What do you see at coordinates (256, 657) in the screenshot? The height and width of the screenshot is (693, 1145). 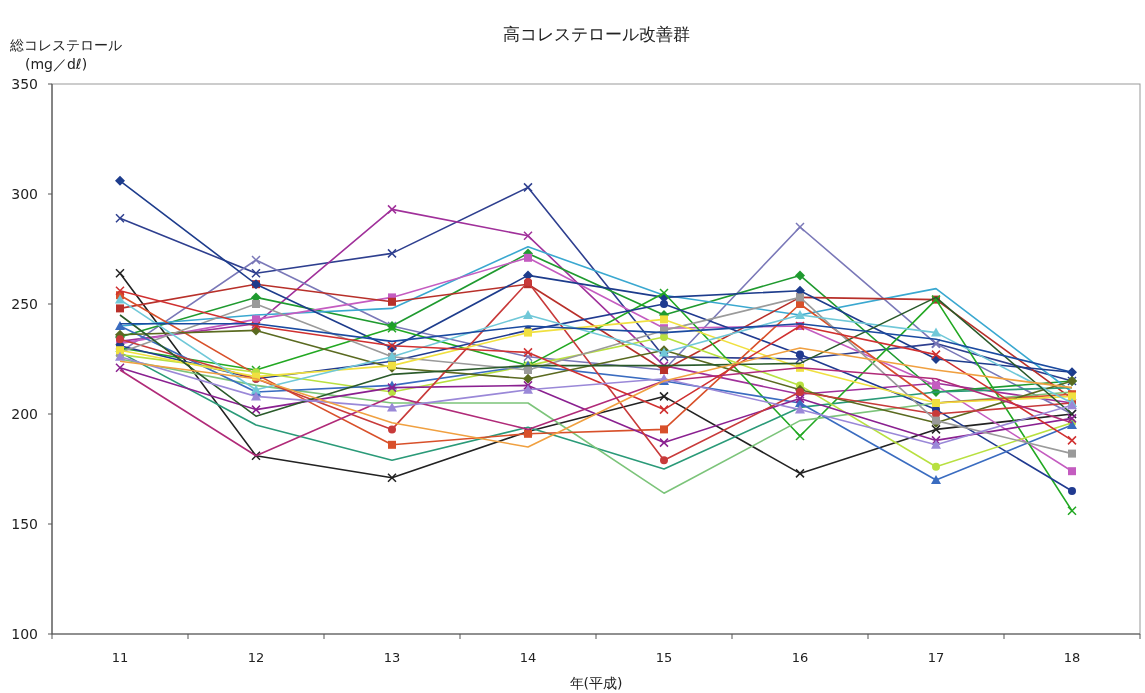 I see `x-tick-label: 12` at bounding box center [256, 657].